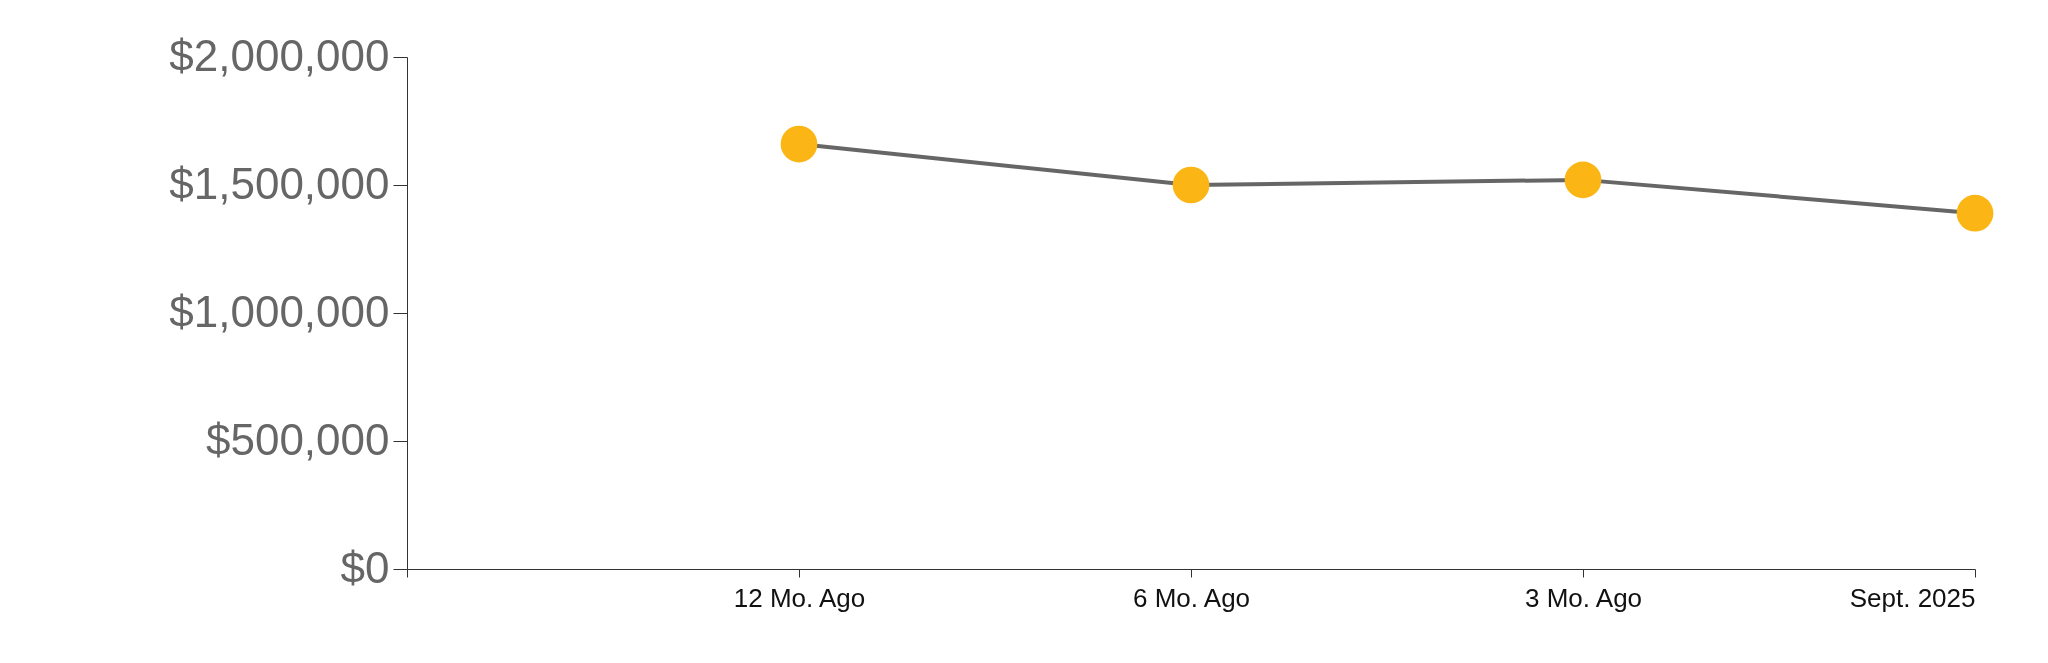 This screenshot has height=663, width=2048. I want to click on y-tick-label: $500,000, so click(297, 439).